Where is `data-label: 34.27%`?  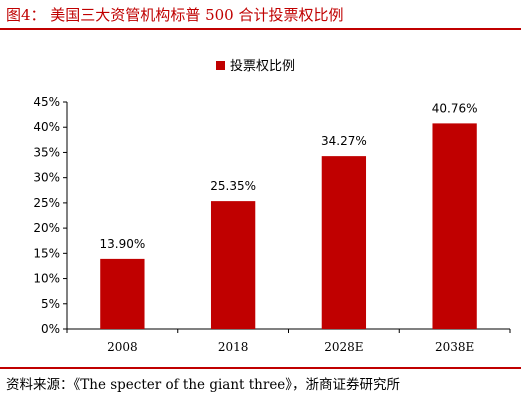 data-label: 34.27% is located at coordinates (344, 141).